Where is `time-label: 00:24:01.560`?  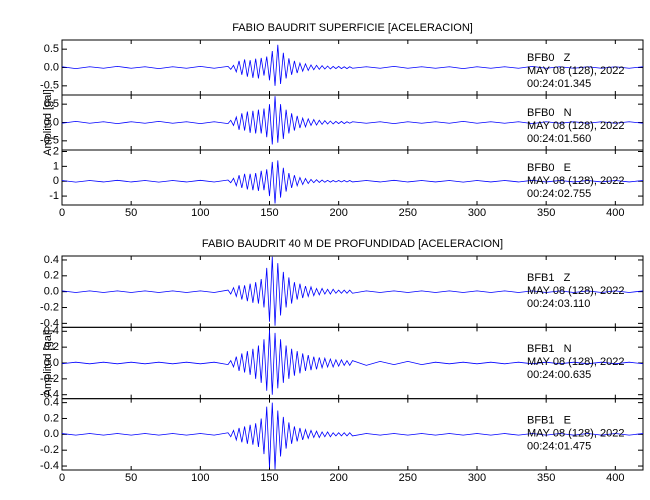
time-label: 00:24:01.560 is located at coordinates (559, 139).